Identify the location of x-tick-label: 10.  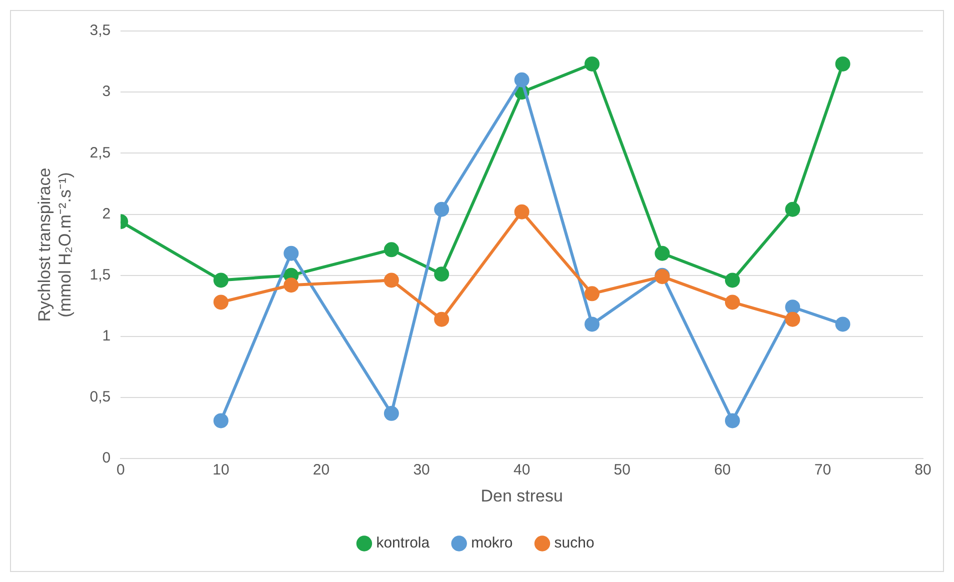
(221, 470).